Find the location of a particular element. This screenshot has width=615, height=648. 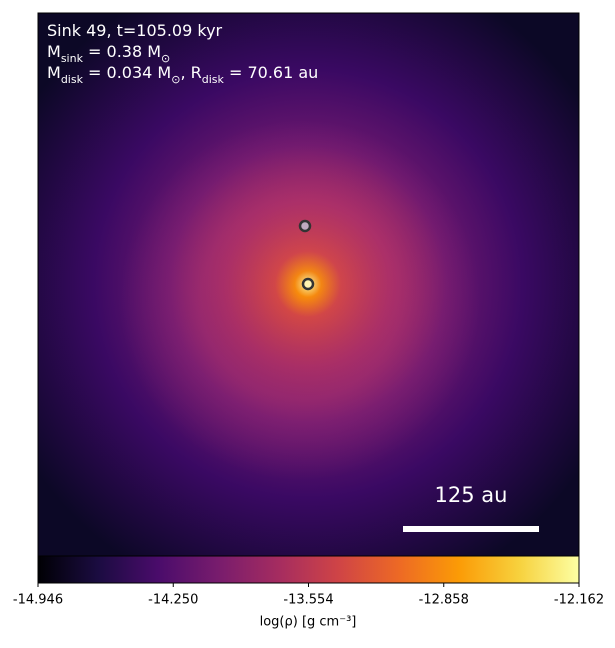

scale-bar-label: 125 au is located at coordinates (471, 495).